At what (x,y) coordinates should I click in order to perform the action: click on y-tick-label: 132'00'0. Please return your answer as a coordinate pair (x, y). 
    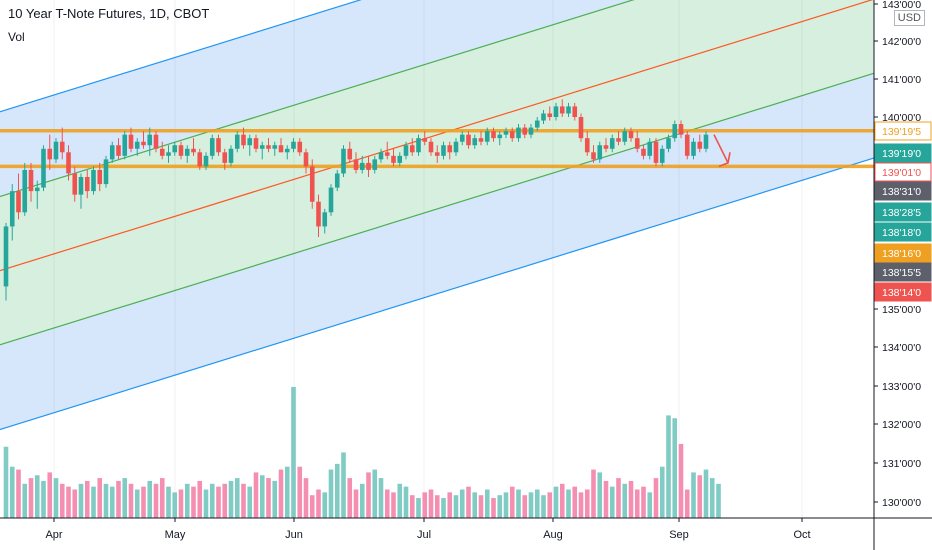
    Looking at the image, I should click on (901, 425).